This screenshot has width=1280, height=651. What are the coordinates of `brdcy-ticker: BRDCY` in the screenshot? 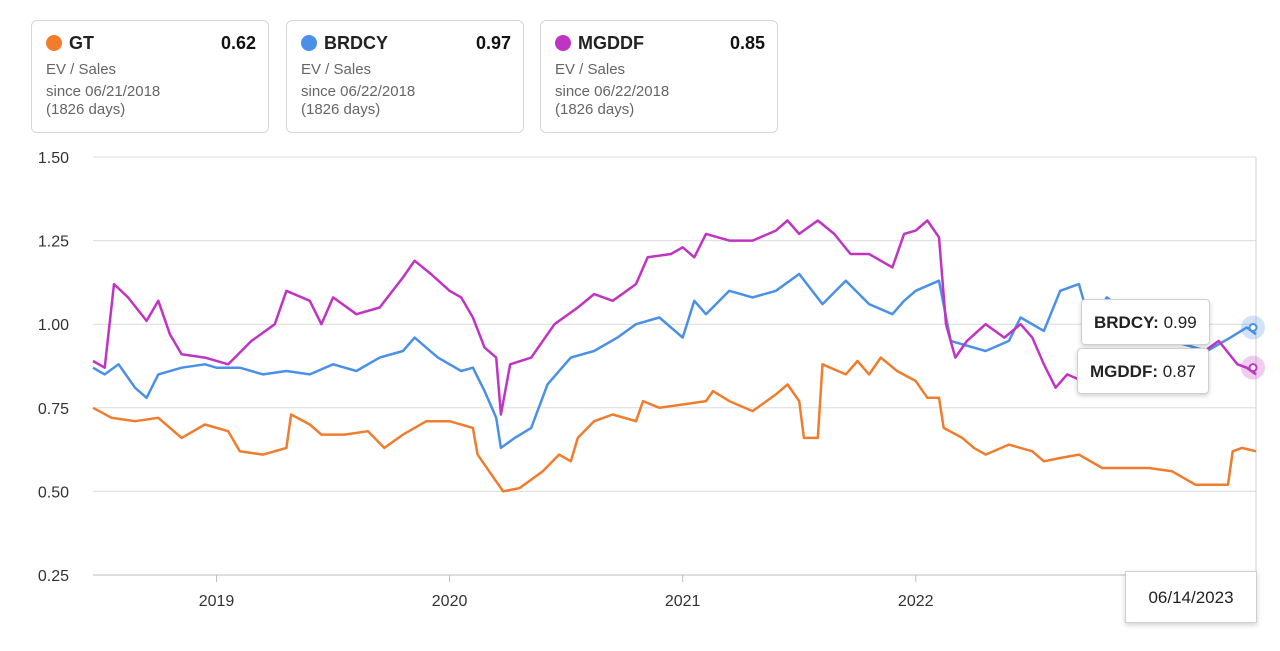 It's located at (344, 43).